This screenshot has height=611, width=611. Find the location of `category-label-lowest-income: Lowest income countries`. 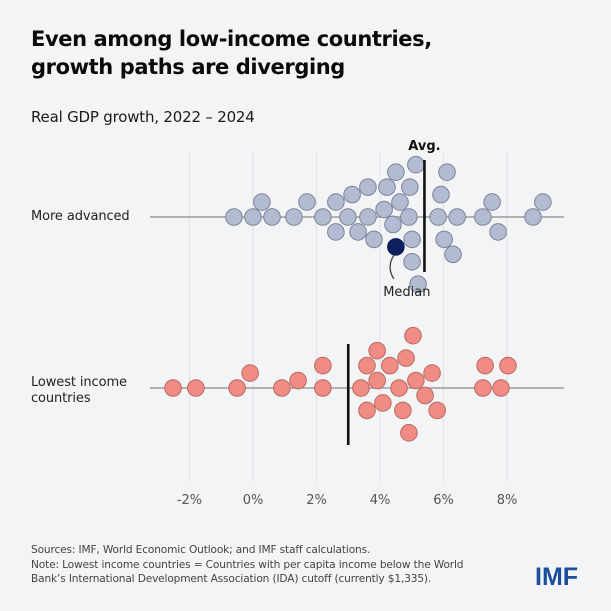

category-label-lowest-income: Lowest income countries is located at coordinates (79, 391).